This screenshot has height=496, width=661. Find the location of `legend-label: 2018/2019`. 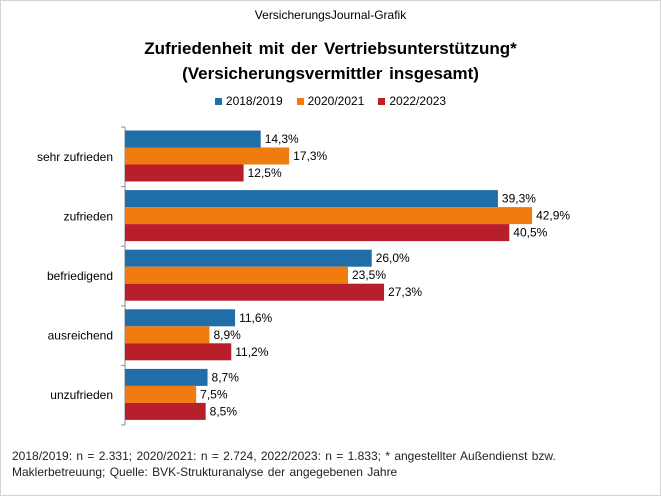

legend-label: 2018/2019 is located at coordinates (254, 101).